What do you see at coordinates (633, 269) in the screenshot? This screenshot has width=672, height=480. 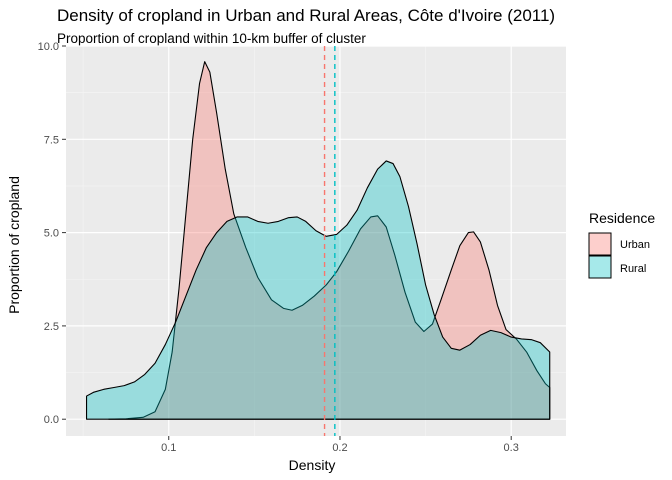 I see `legend-label-rural: Rural` at bounding box center [633, 269].